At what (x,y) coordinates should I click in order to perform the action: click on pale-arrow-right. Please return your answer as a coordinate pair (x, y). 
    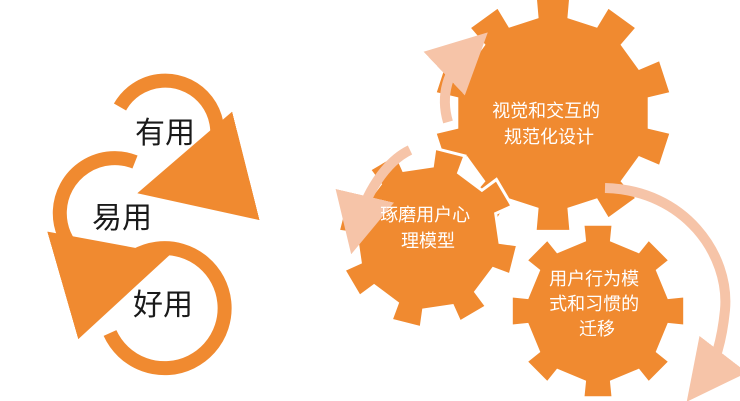
    Looking at the image, I should click on (672, 292).